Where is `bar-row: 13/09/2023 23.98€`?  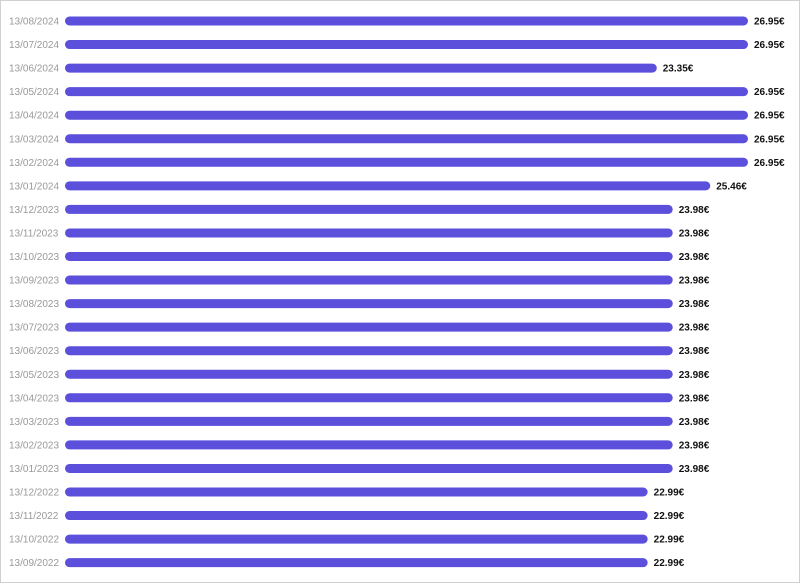 bar-row: 13/09/2023 23.98€ is located at coordinates (359, 281).